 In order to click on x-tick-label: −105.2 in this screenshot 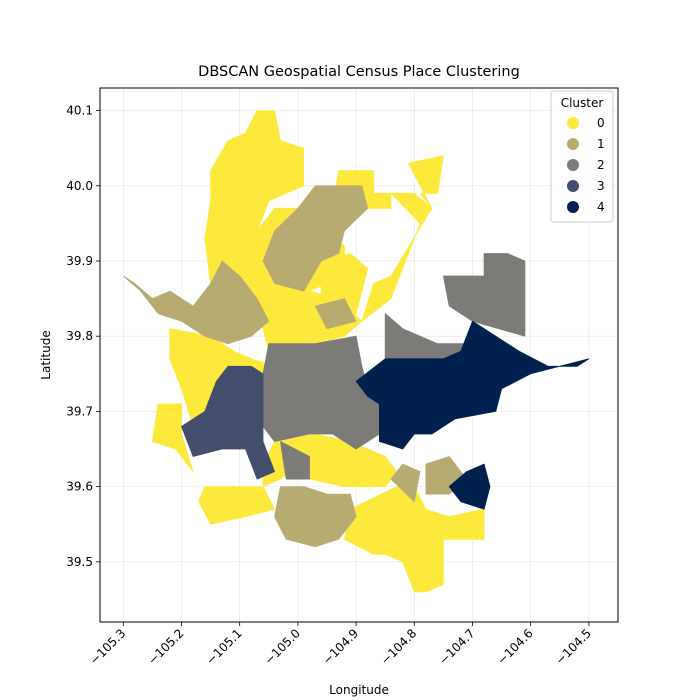, I will do `click(165, 646)`.